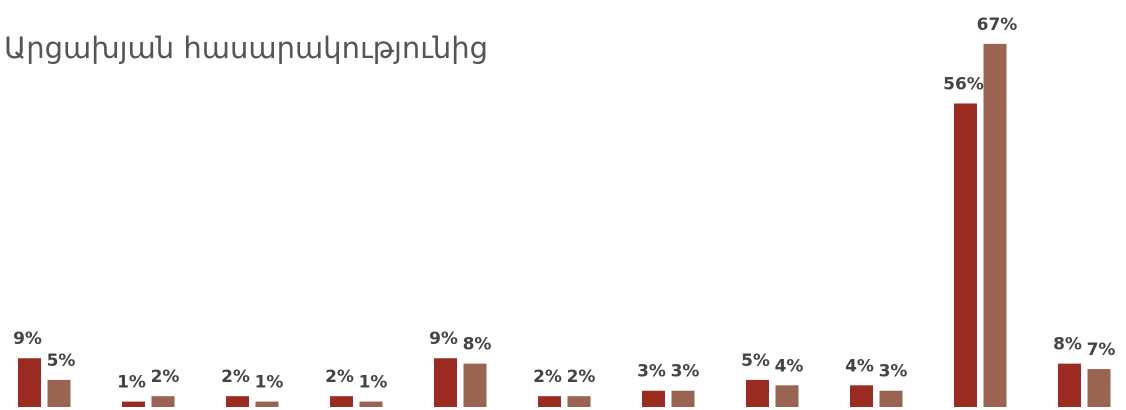 This screenshot has height=410, width=1126. Describe the element at coordinates (246, 48) in the screenshot. I see `chart-title: Արցախյան հասարակությունից` at that location.